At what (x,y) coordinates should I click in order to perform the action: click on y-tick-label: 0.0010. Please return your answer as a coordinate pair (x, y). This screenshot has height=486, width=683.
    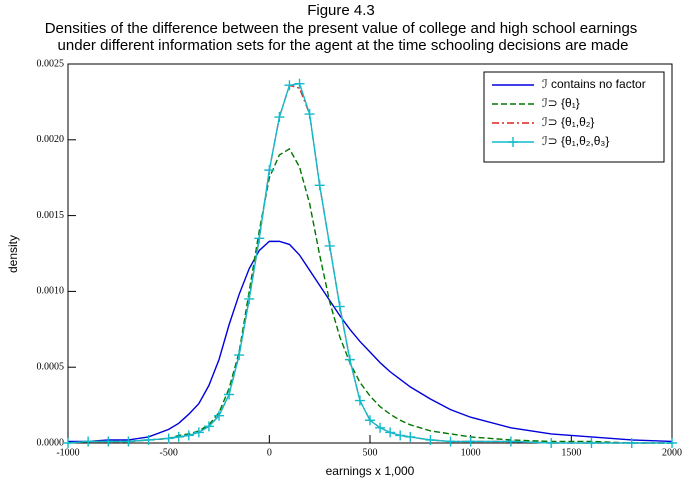
    Looking at the image, I should click on (51, 291).